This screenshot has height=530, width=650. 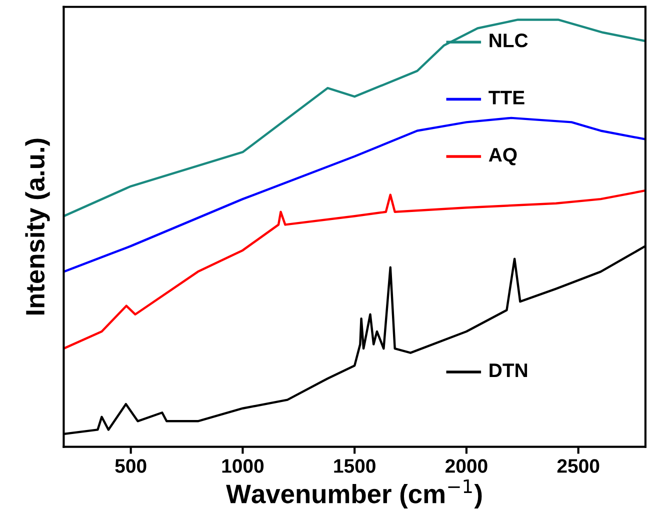 What do you see at coordinates (243, 466) in the screenshot?
I see `x-tick-label: 1000` at bounding box center [243, 466].